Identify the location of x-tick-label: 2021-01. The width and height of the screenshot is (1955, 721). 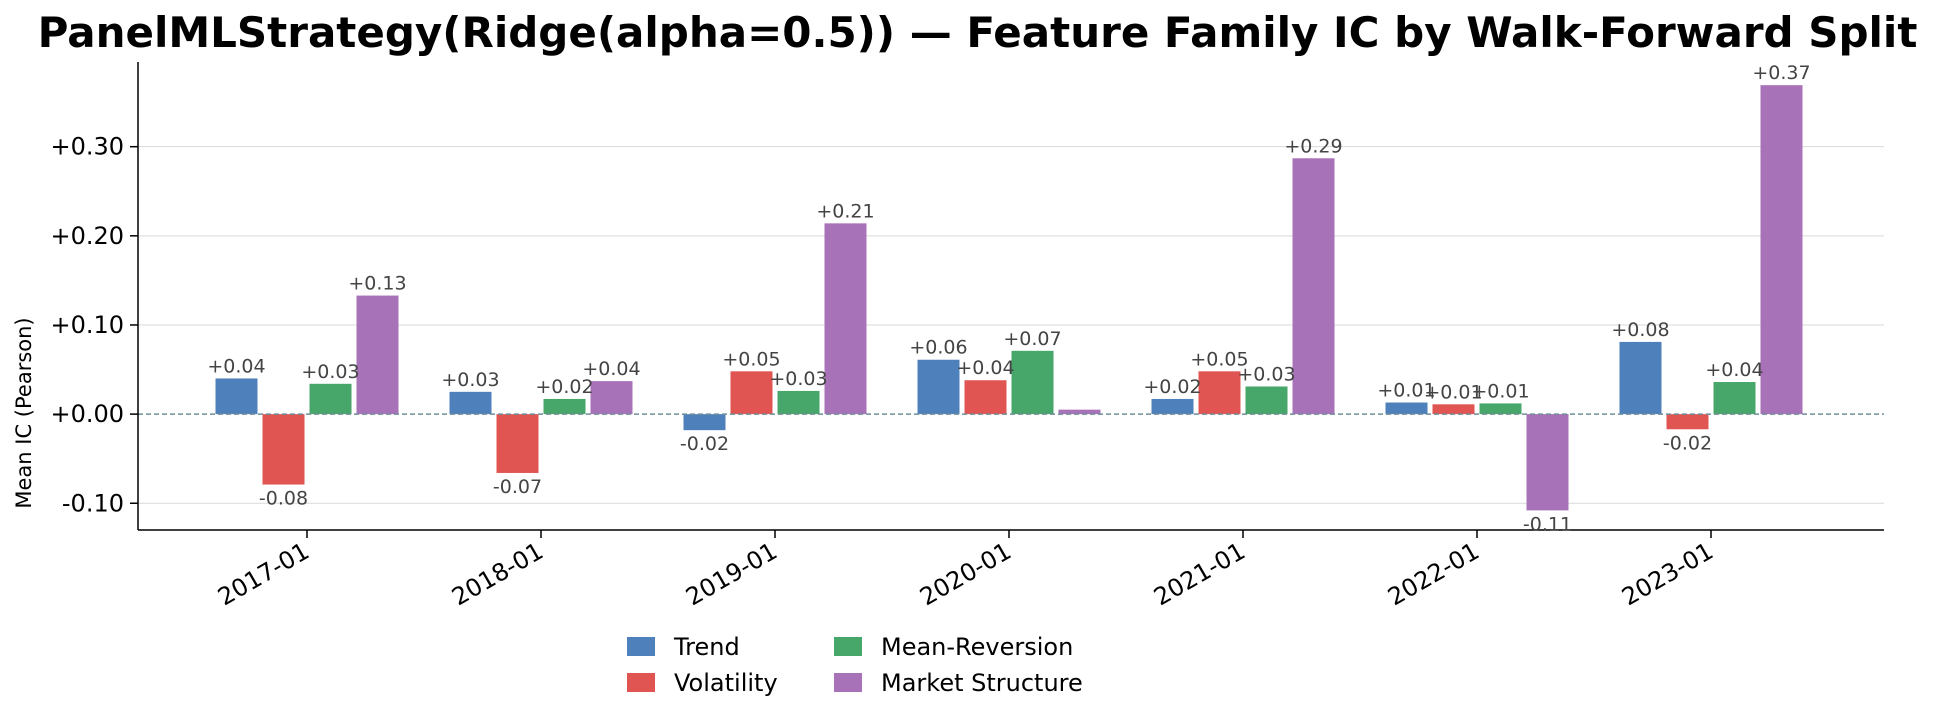
(1199, 574).